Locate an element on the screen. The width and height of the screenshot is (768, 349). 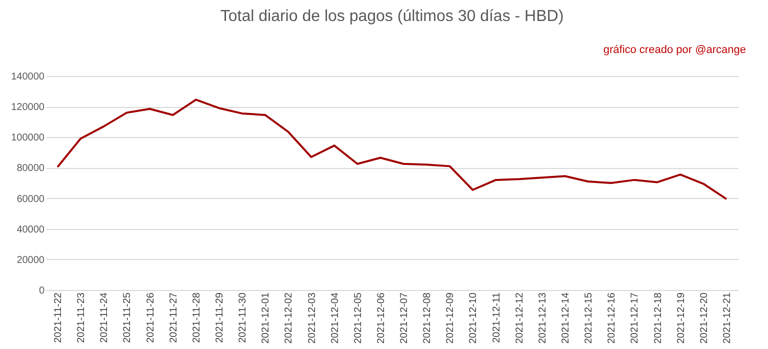
x-tick-label: 2021-12-21 is located at coordinates (727, 318).